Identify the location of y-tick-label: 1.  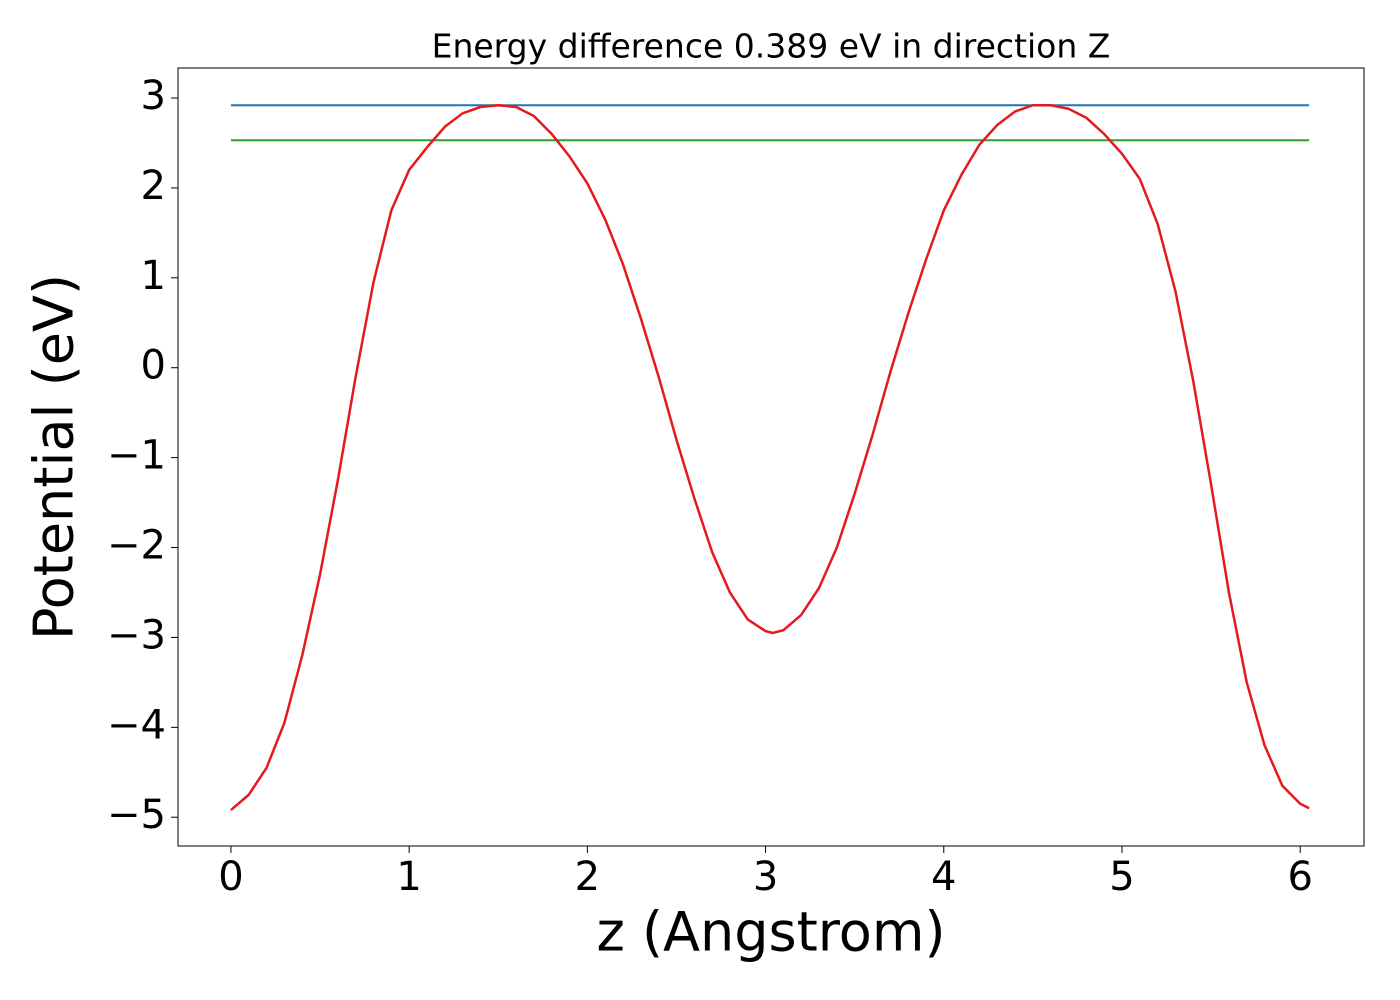
(153, 276).